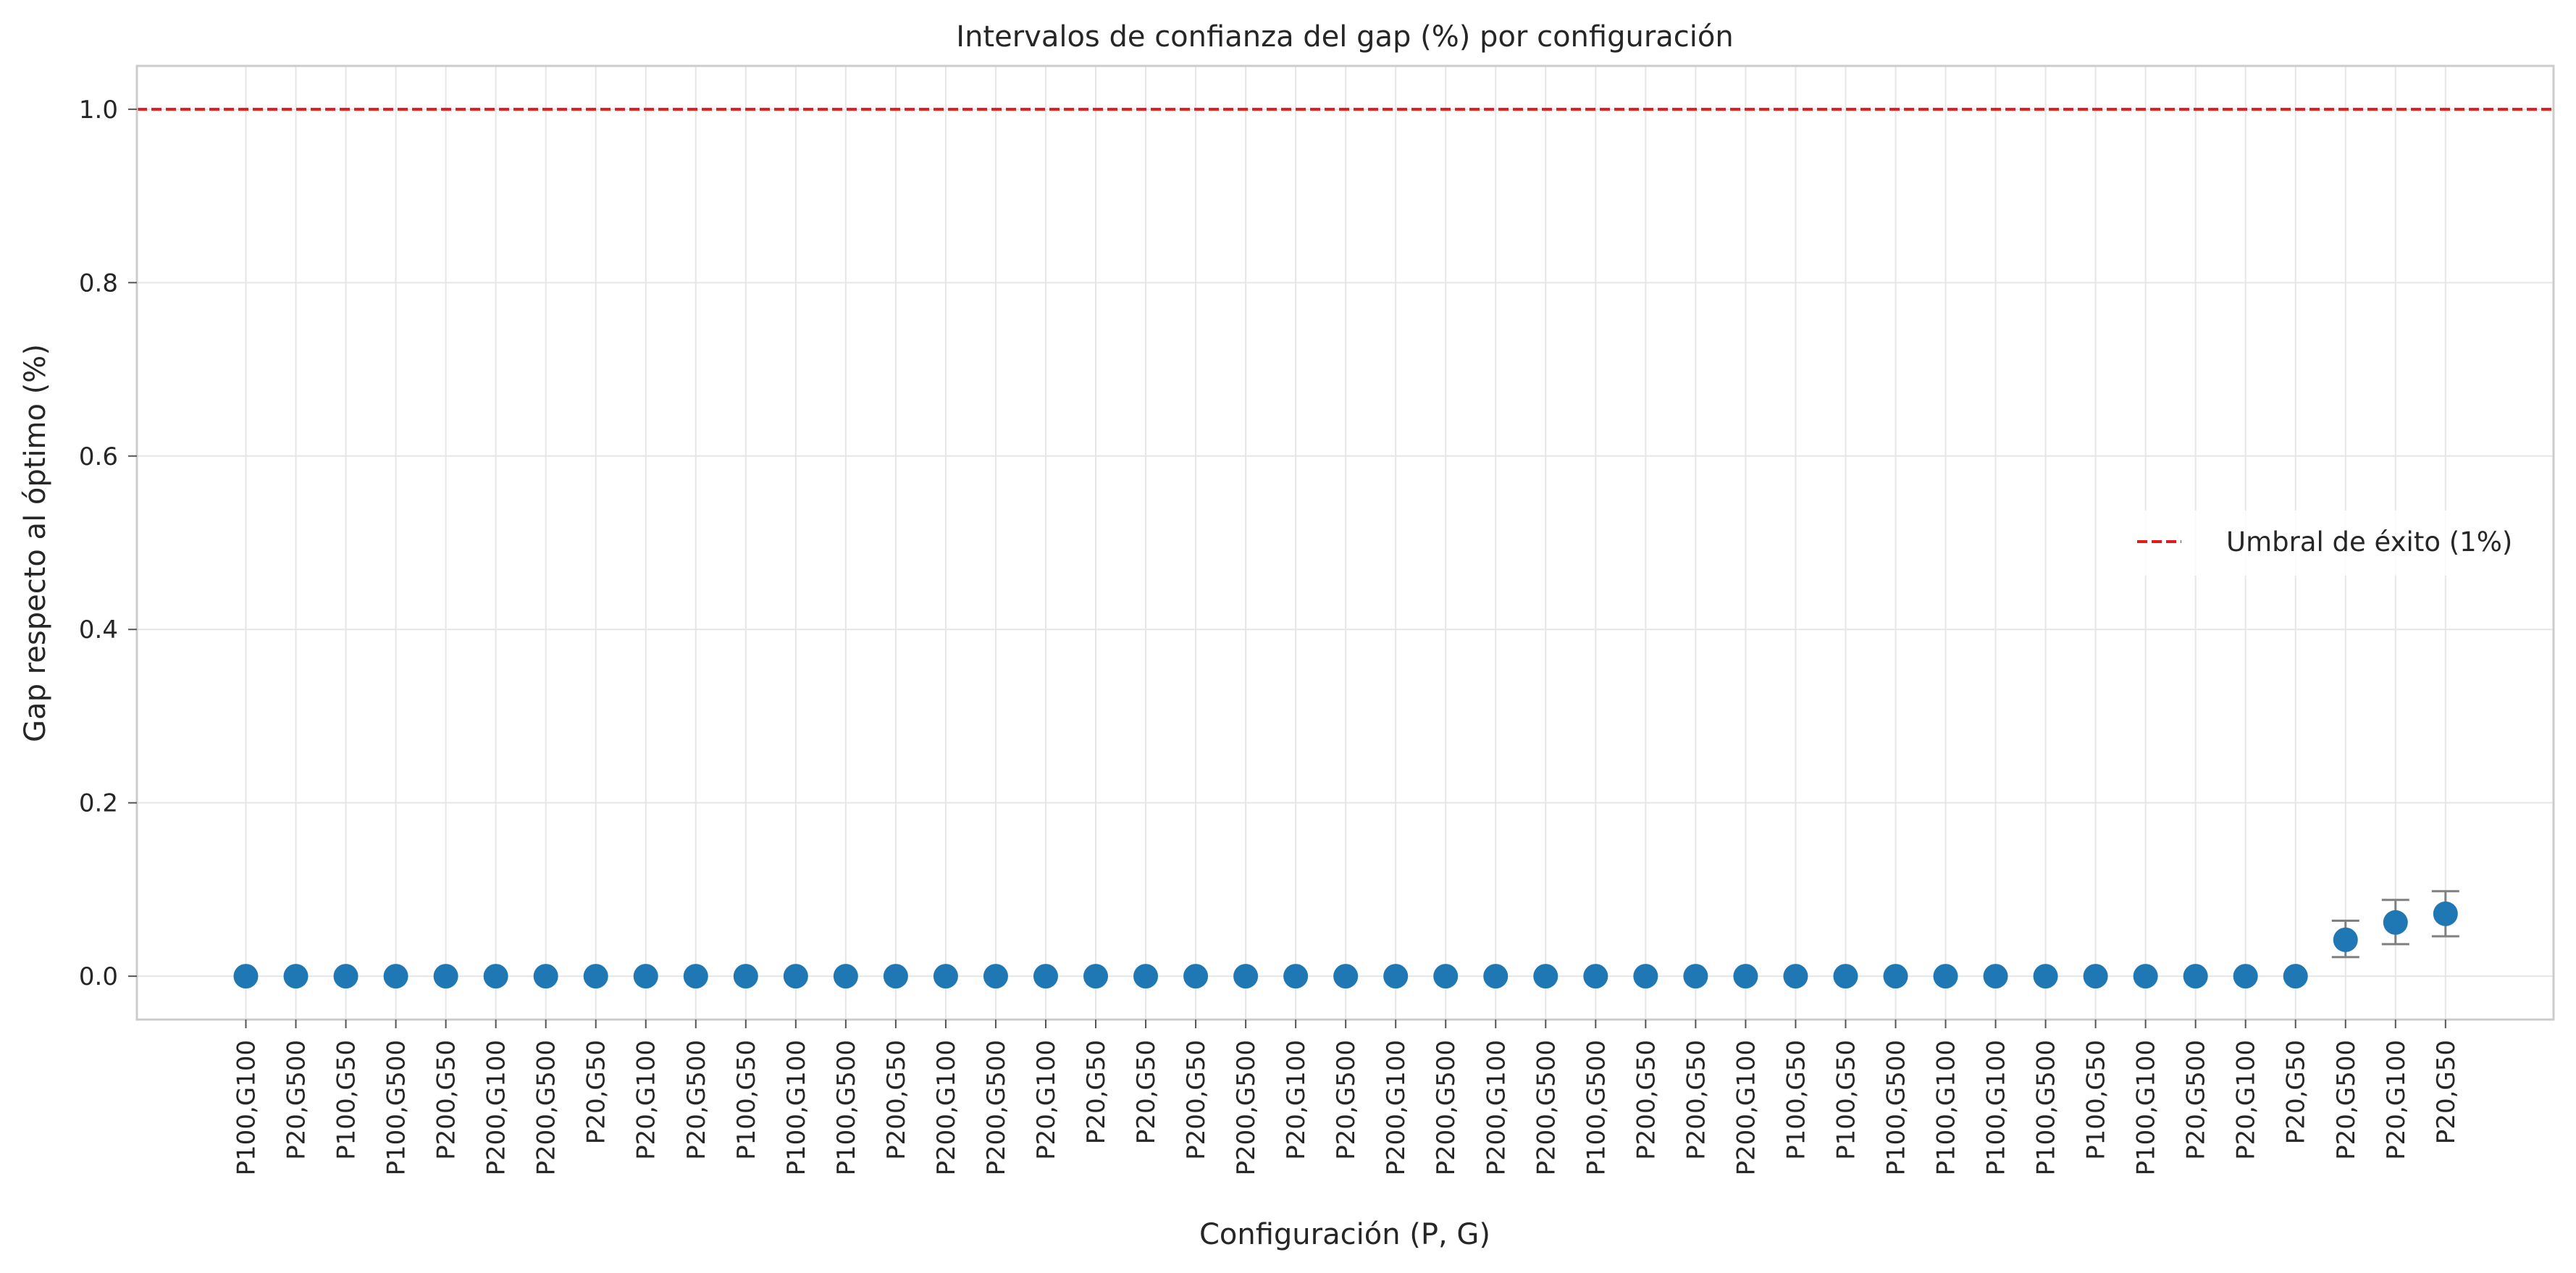 Image resolution: width=2576 pixels, height=1273 pixels. What do you see at coordinates (1345, 945) in the screenshot?
I see `points` at bounding box center [1345, 945].